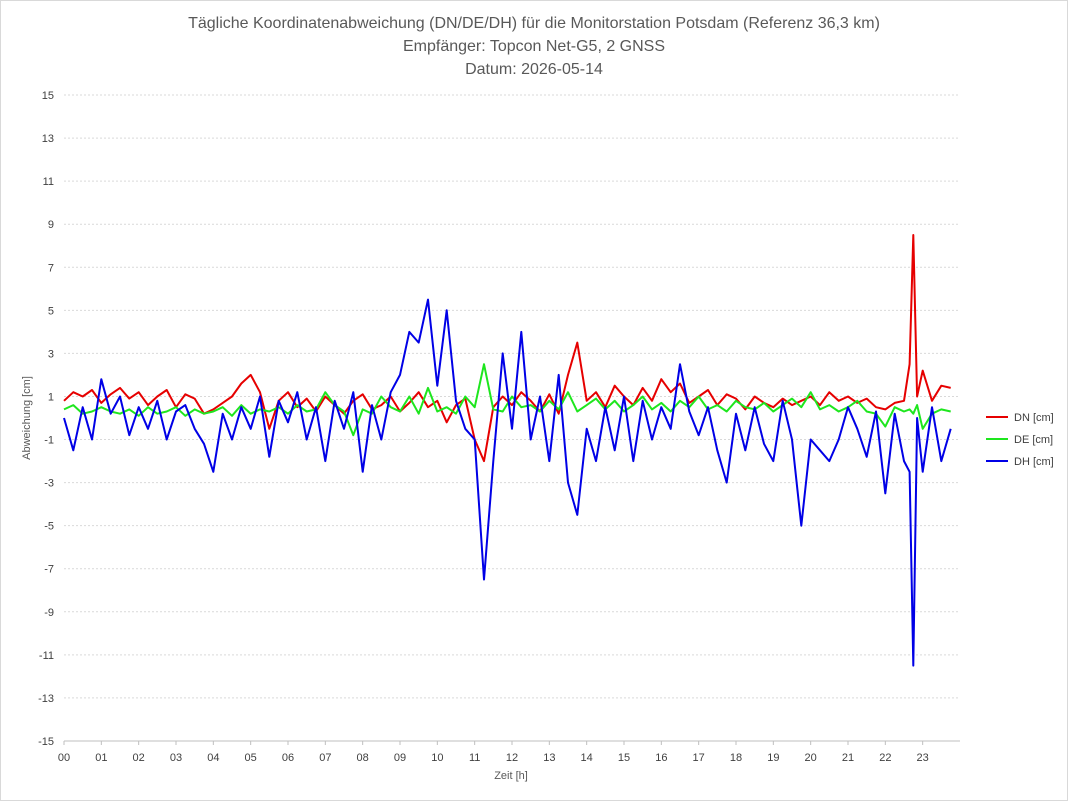 This screenshot has width=1068, height=801. What do you see at coordinates (48, 182) in the screenshot?
I see `y-tick-label: 11` at bounding box center [48, 182].